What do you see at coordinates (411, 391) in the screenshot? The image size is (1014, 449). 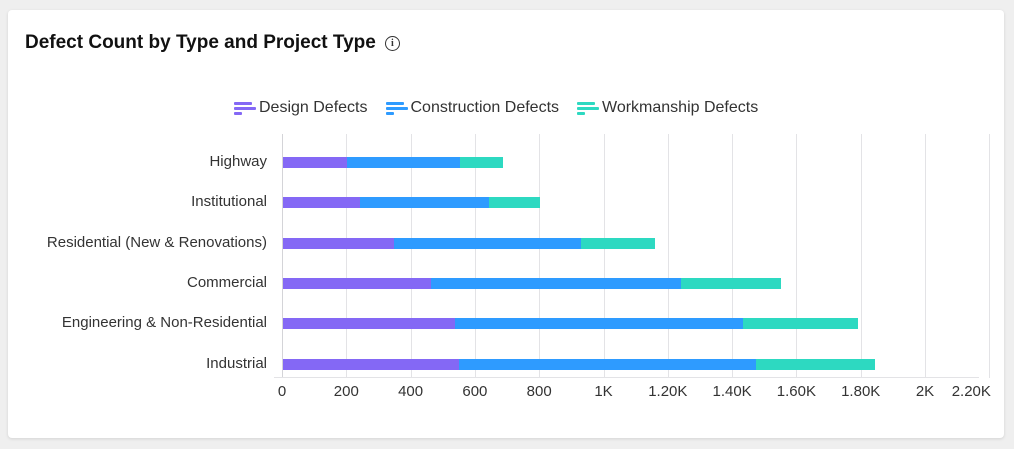 I see `x-tick-label: 400` at bounding box center [411, 391].